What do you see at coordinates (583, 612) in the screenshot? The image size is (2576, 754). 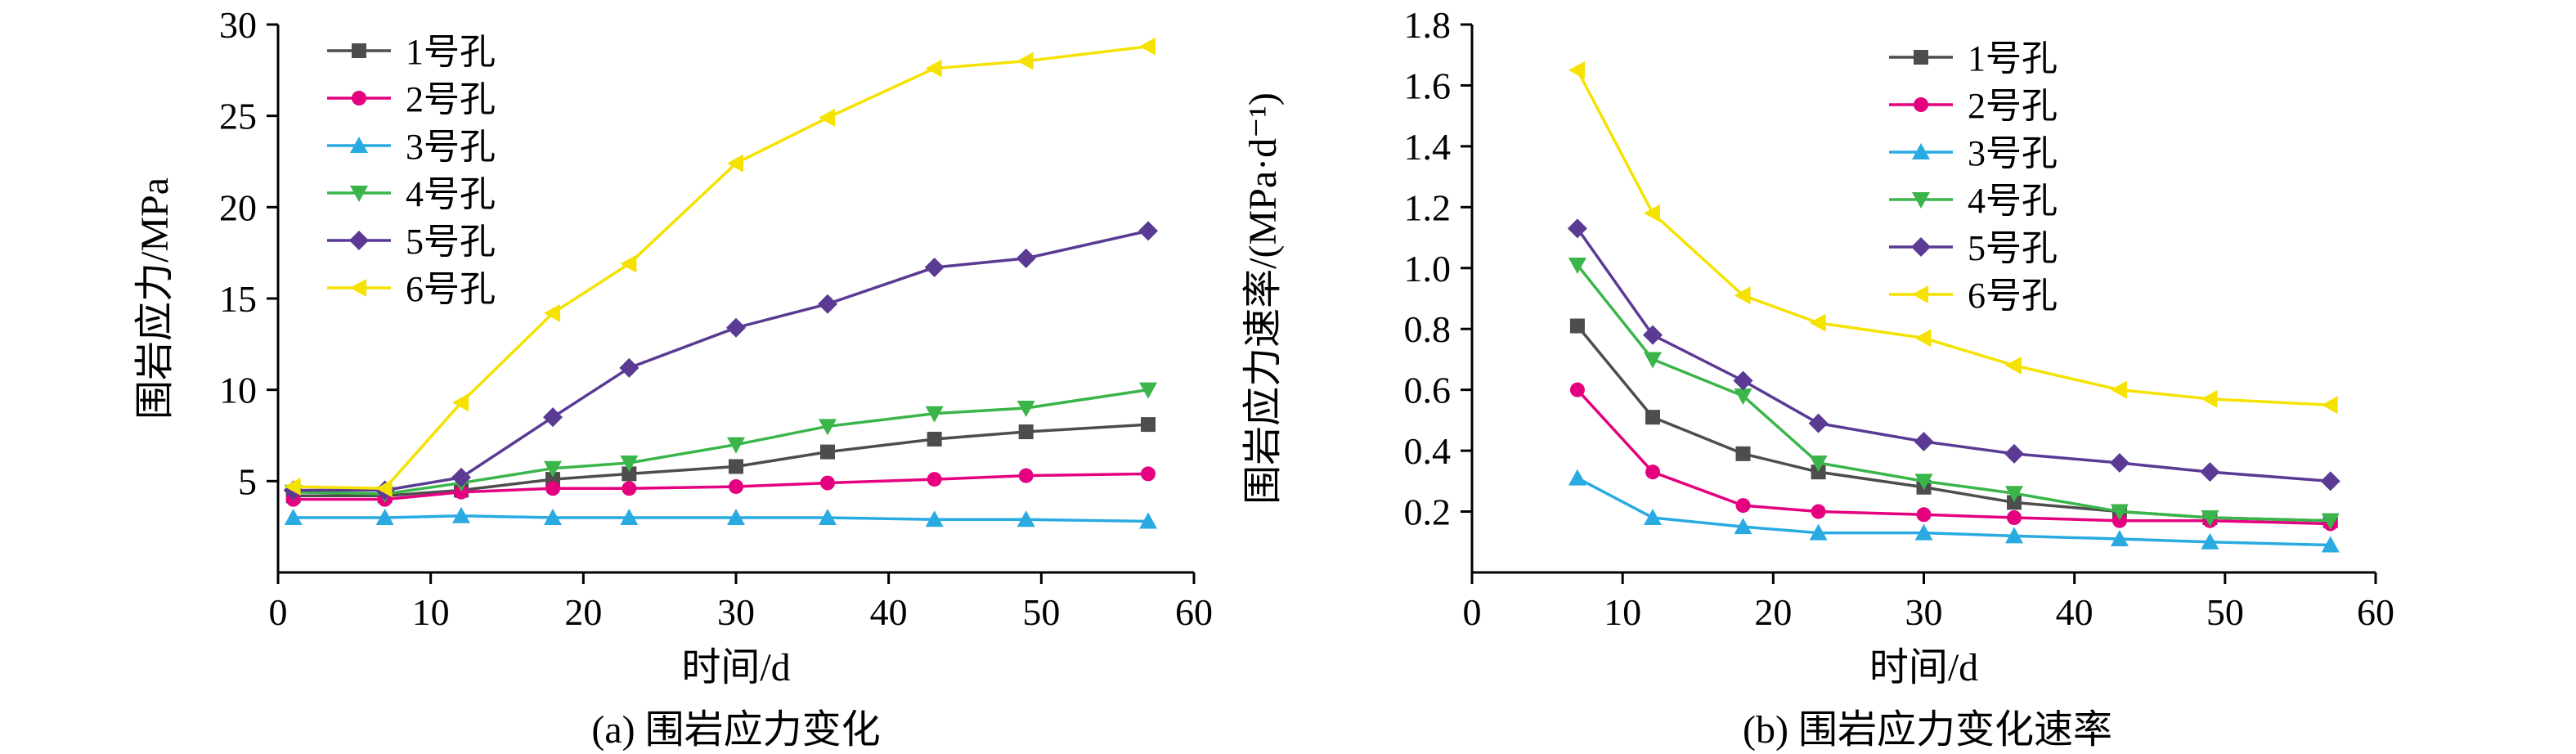 I see `x-tick-label: 20` at bounding box center [583, 612].